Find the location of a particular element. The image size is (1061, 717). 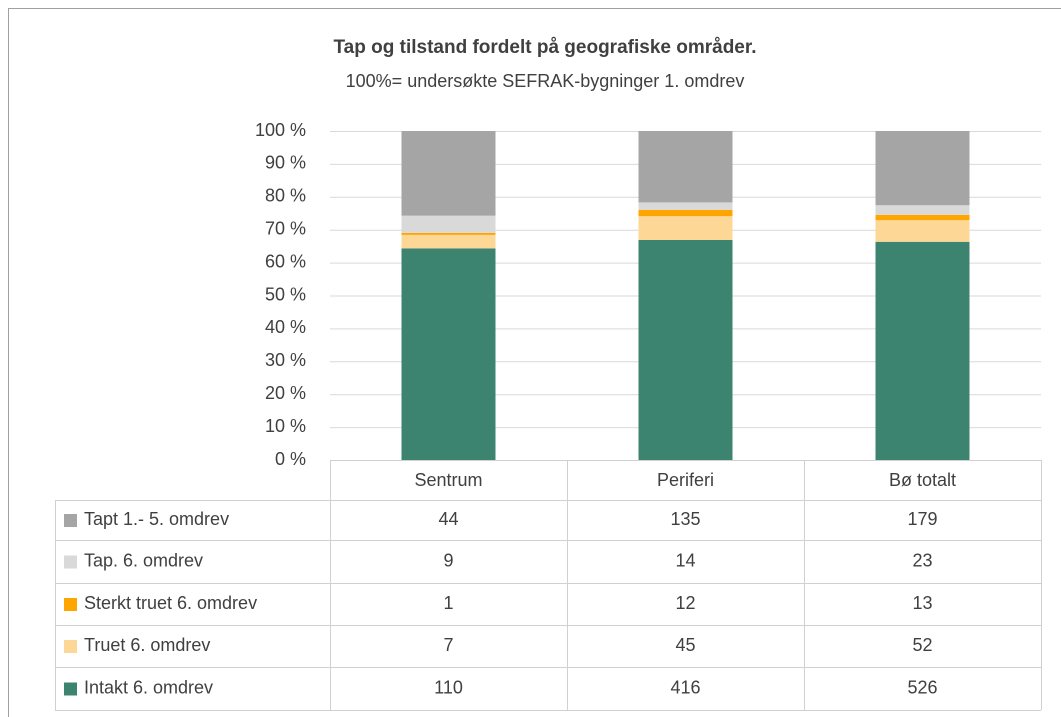

legend-label: Tap. 6. omdrev is located at coordinates (143, 560).